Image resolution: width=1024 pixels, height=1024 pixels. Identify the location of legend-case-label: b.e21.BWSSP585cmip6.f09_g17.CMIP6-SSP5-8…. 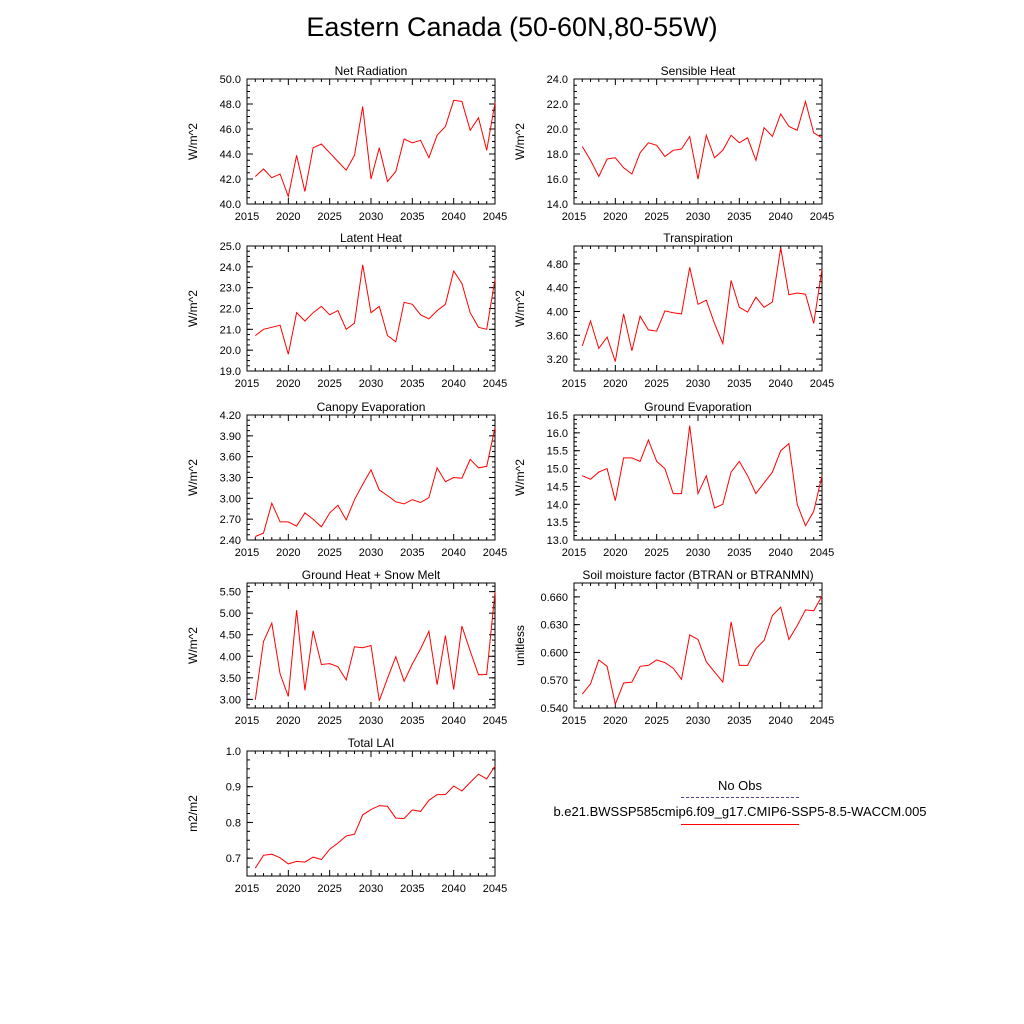
(740, 811).